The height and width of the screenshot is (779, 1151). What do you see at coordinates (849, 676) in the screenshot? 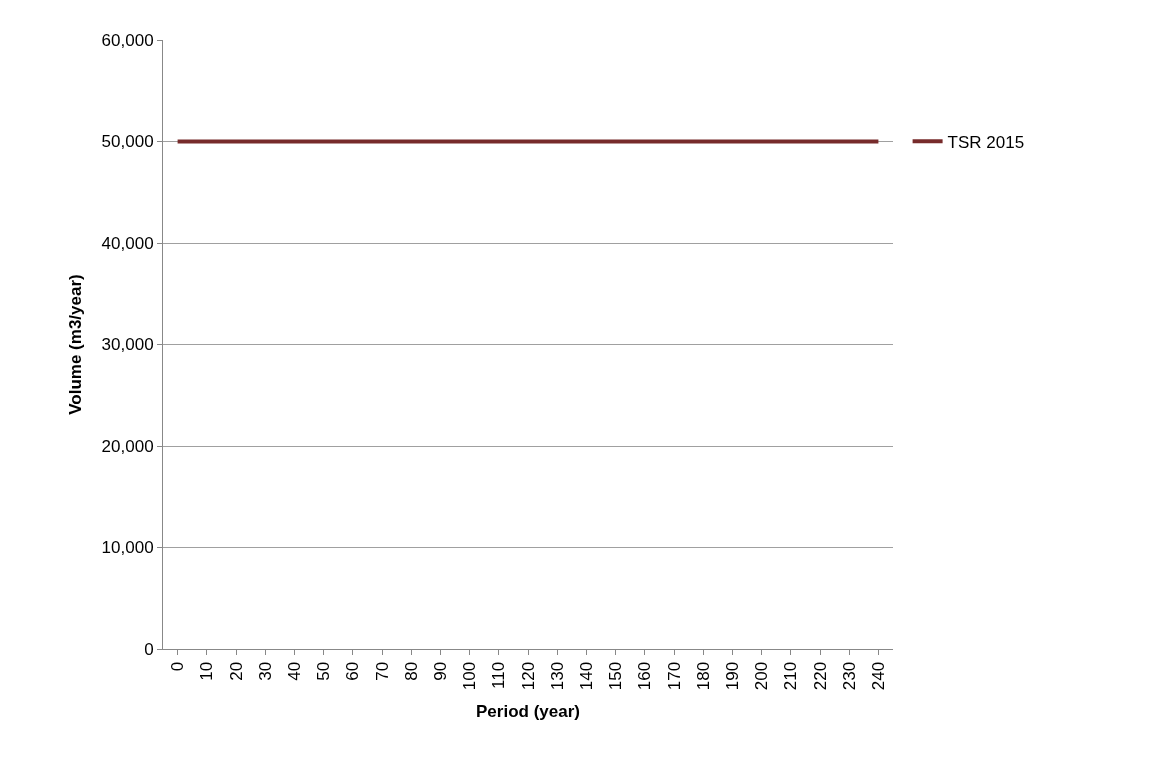
I see `x-tick-label: 230` at bounding box center [849, 676].